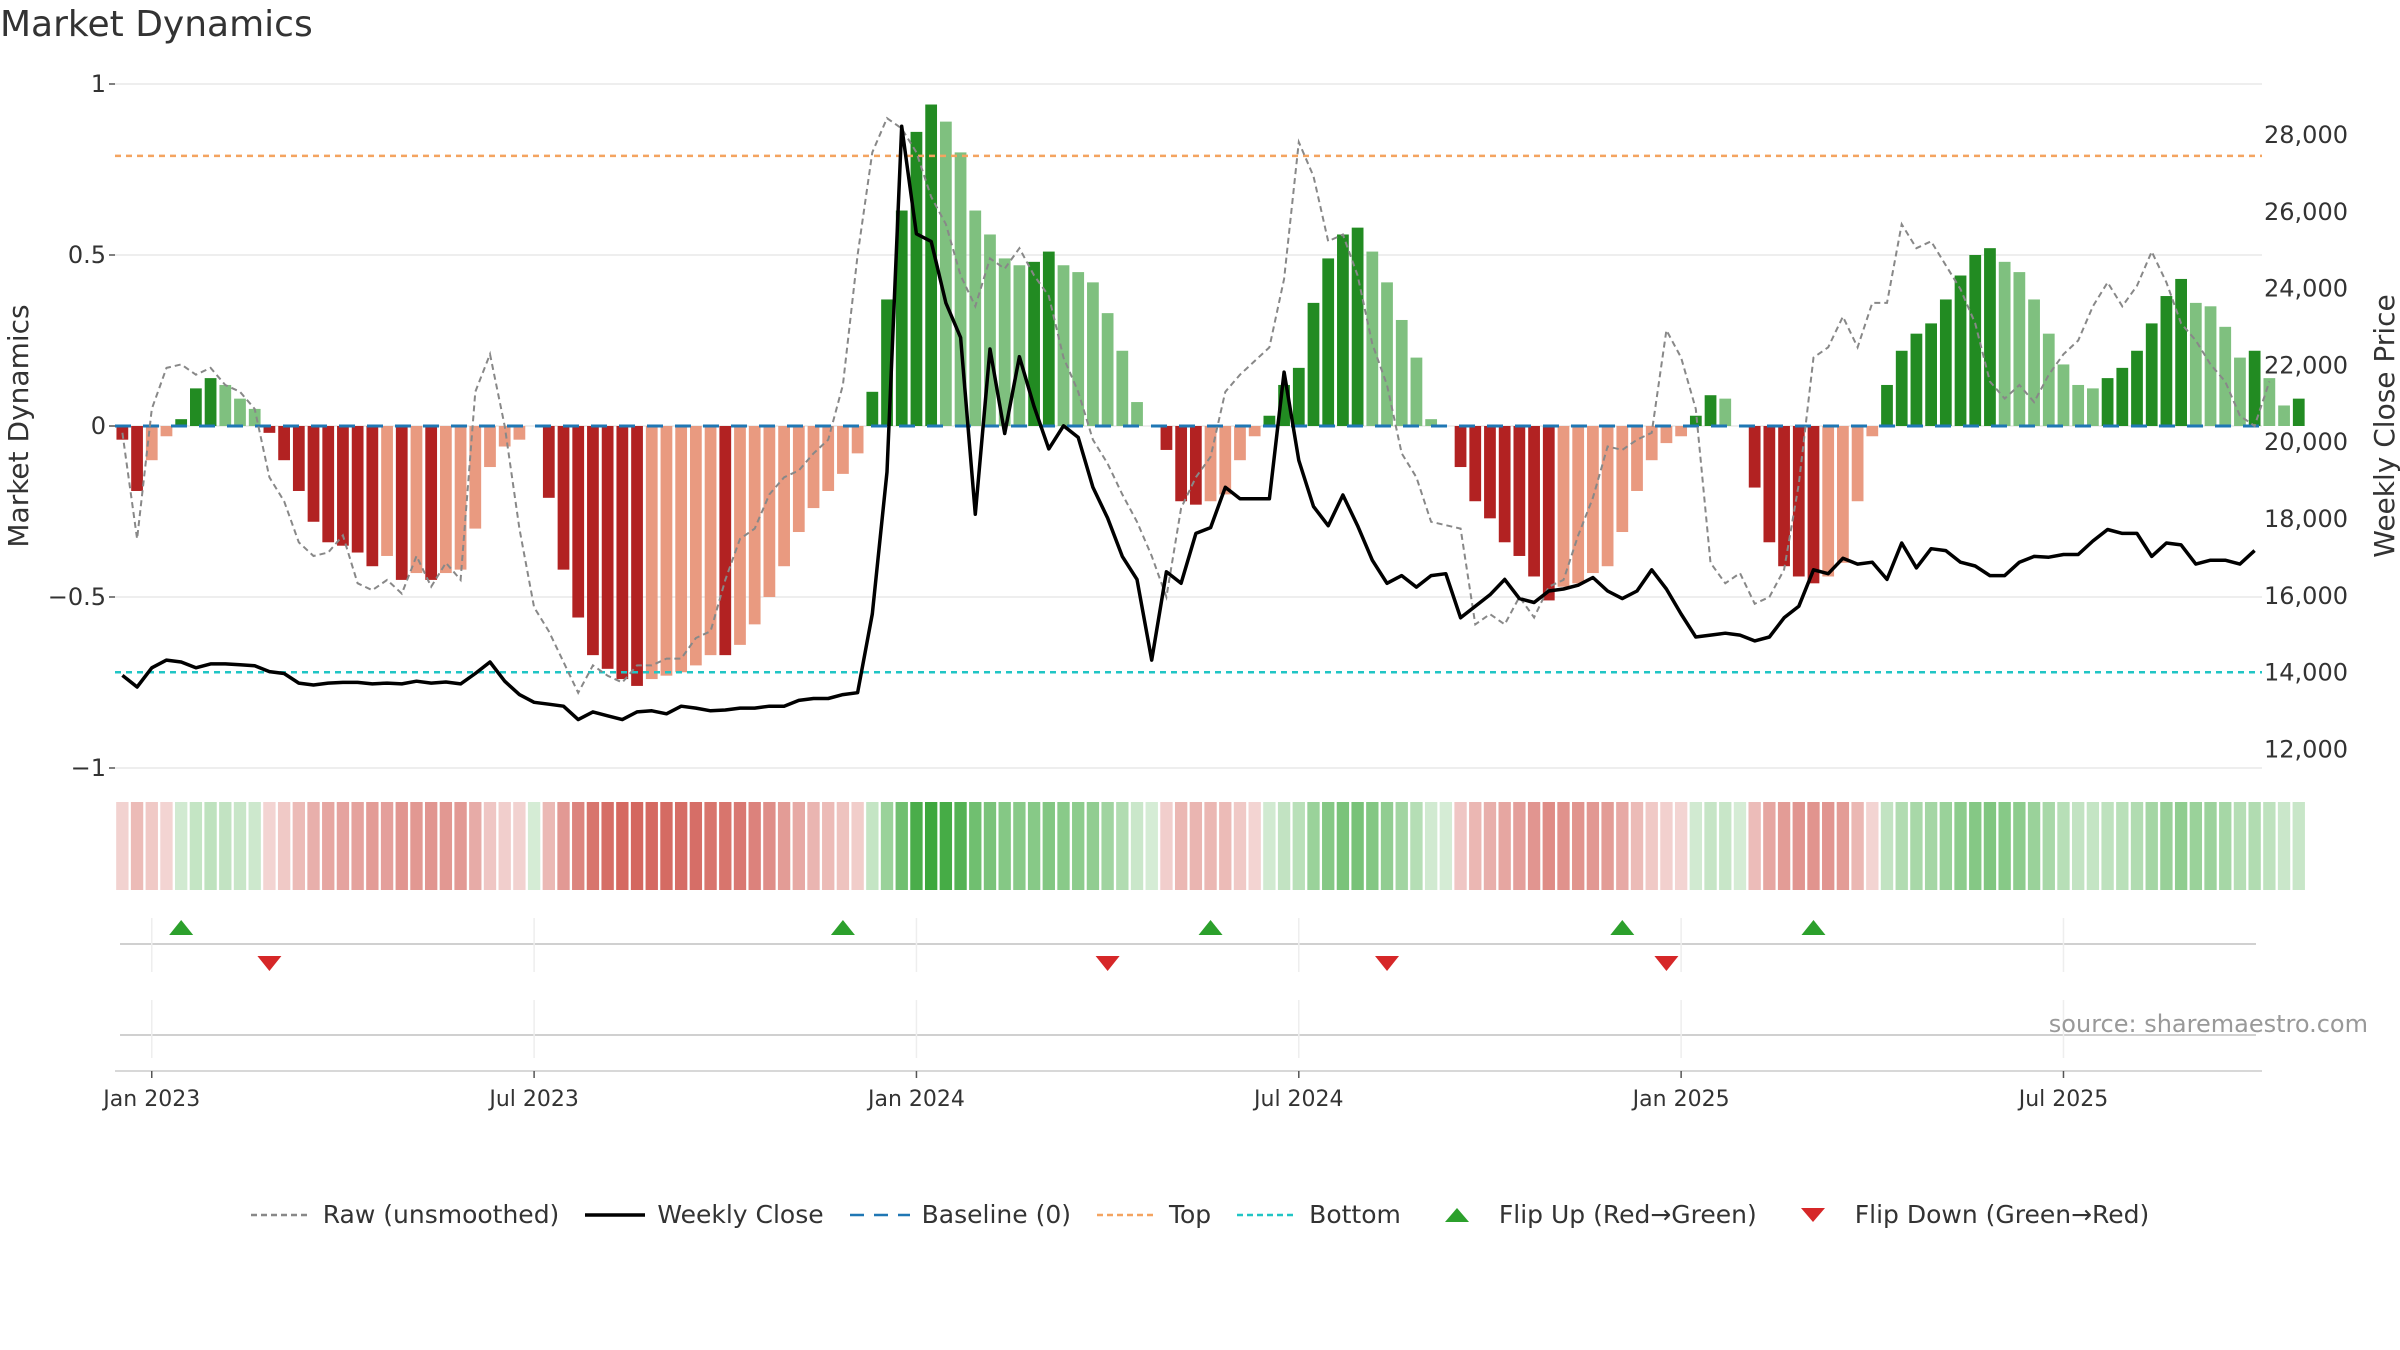 The height and width of the screenshot is (1350, 2400). I want to click on legend-label: Baseline (0), so click(996, 1214).